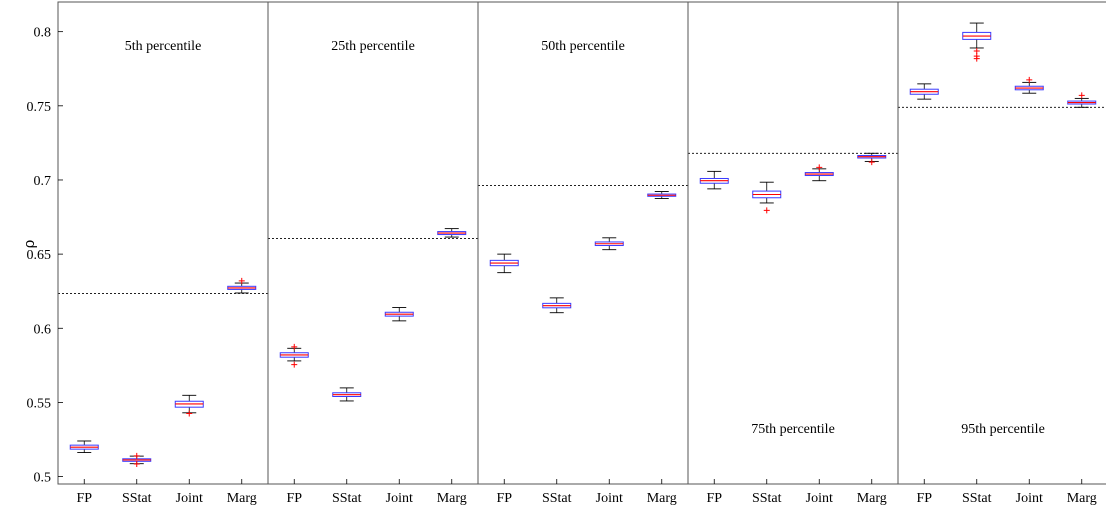 The height and width of the screenshot is (506, 1106). I want to click on panel-label: 95th percentile, so click(1003, 429).